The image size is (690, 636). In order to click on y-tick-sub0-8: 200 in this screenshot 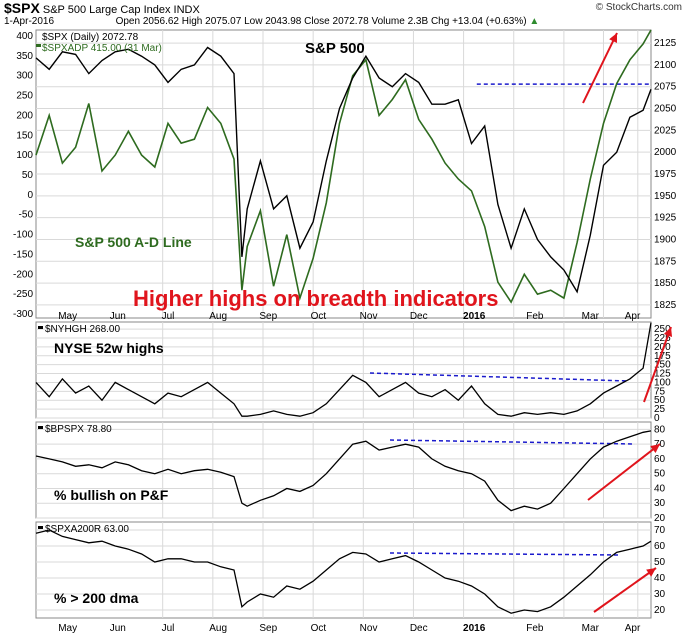, I will do `click(662, 347)`.